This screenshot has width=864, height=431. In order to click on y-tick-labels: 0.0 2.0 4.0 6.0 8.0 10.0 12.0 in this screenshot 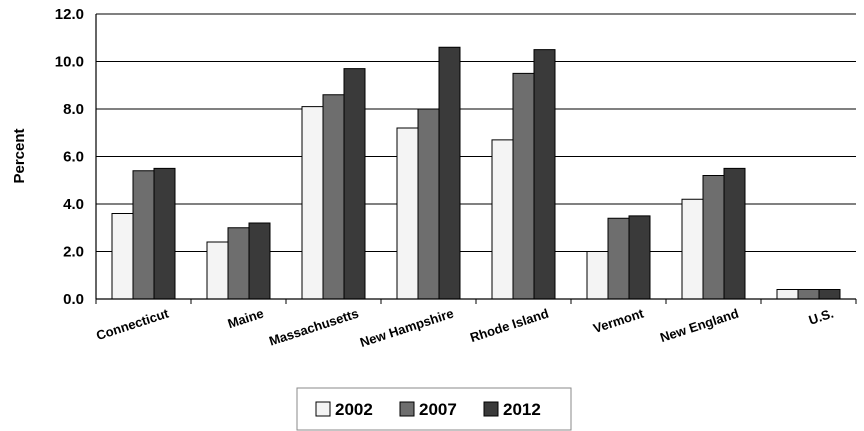, I will do `click(69, 157)`.